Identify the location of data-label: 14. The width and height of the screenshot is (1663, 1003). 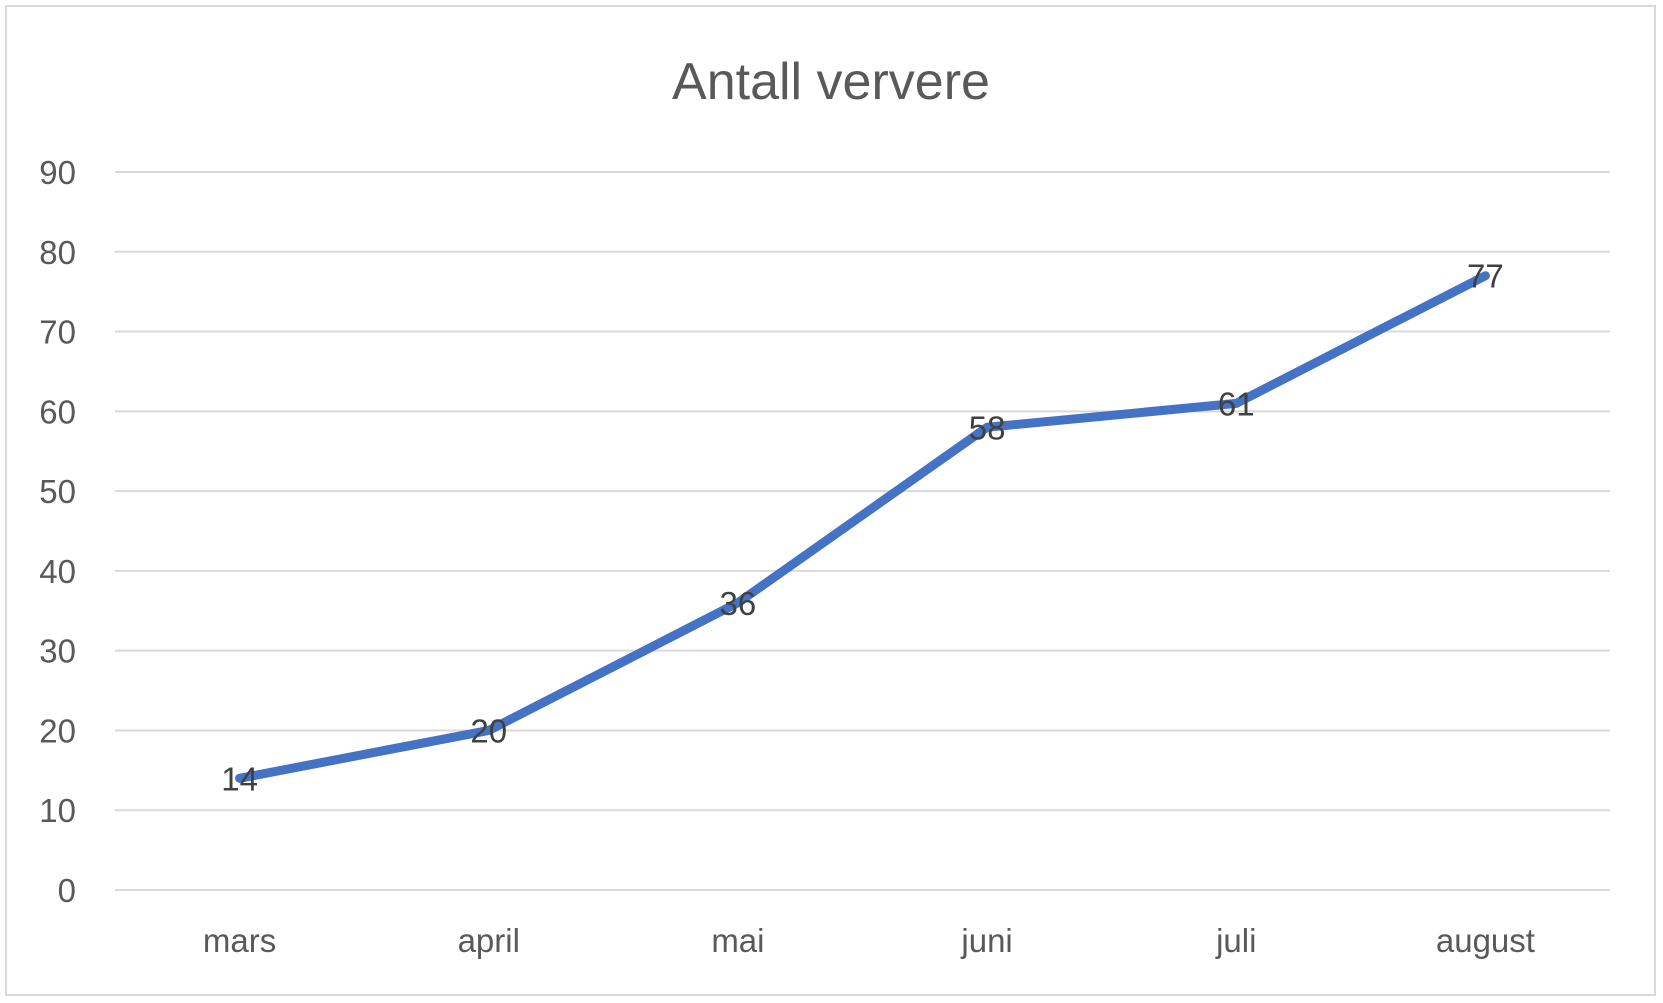
(239, 778).